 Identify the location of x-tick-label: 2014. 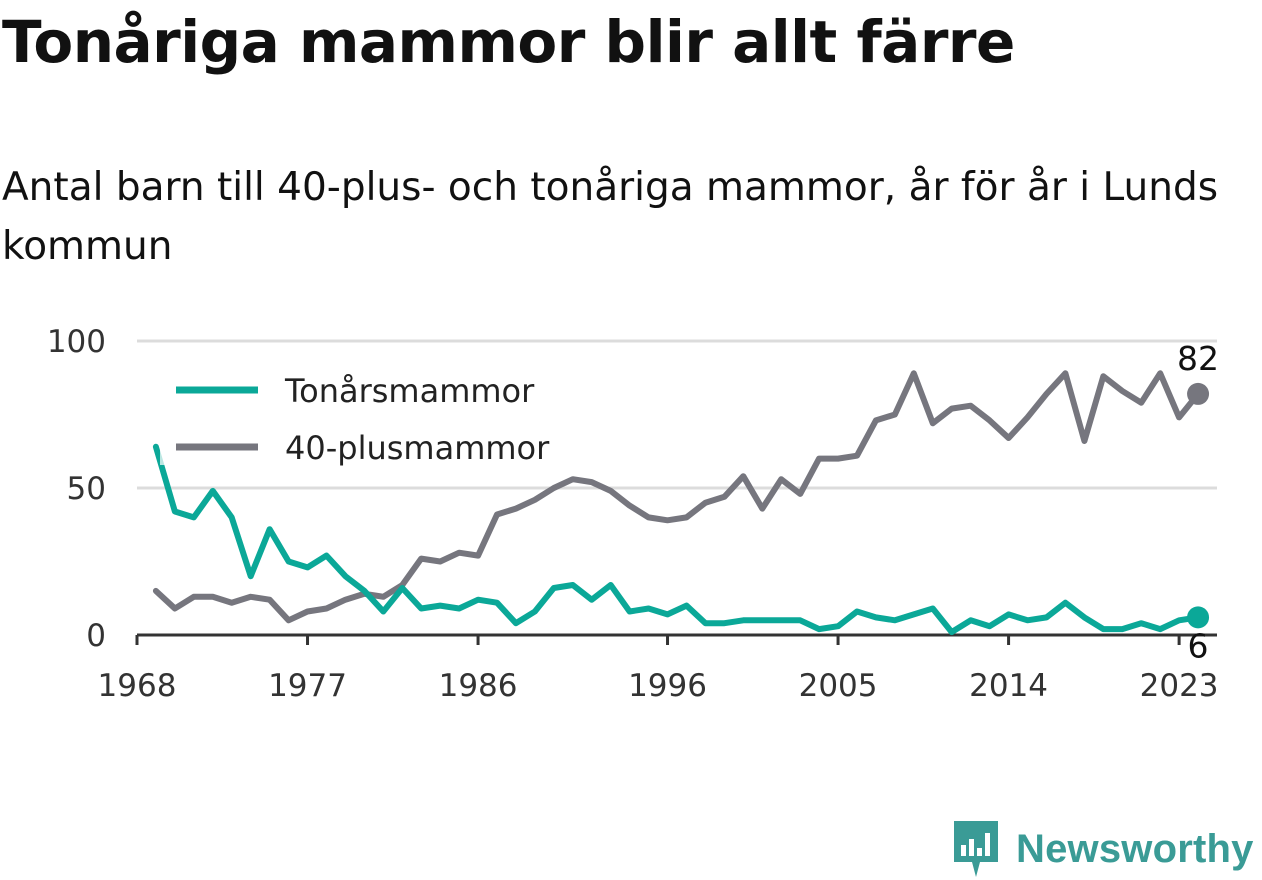
(1008, 686).